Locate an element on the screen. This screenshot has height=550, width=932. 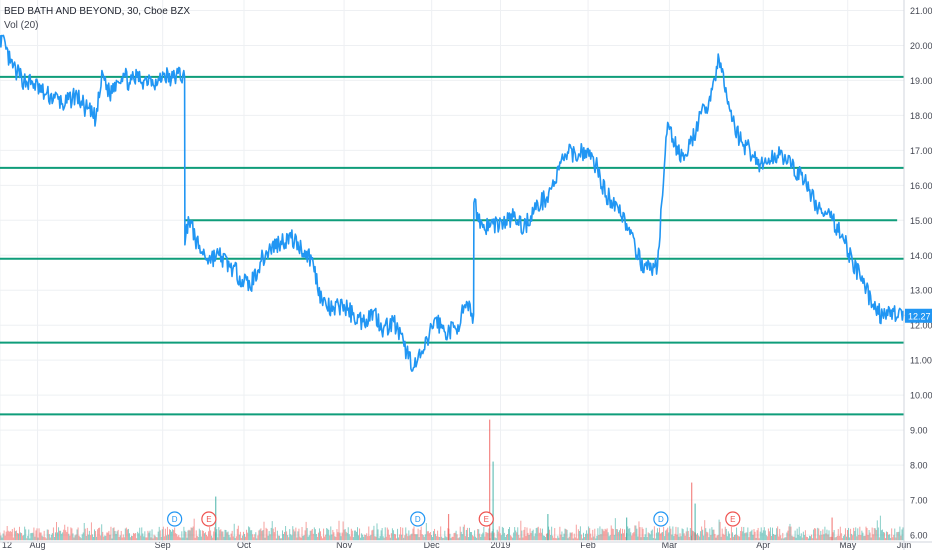
y-tick-label: 14.00 is located at coordinates (921, 256).